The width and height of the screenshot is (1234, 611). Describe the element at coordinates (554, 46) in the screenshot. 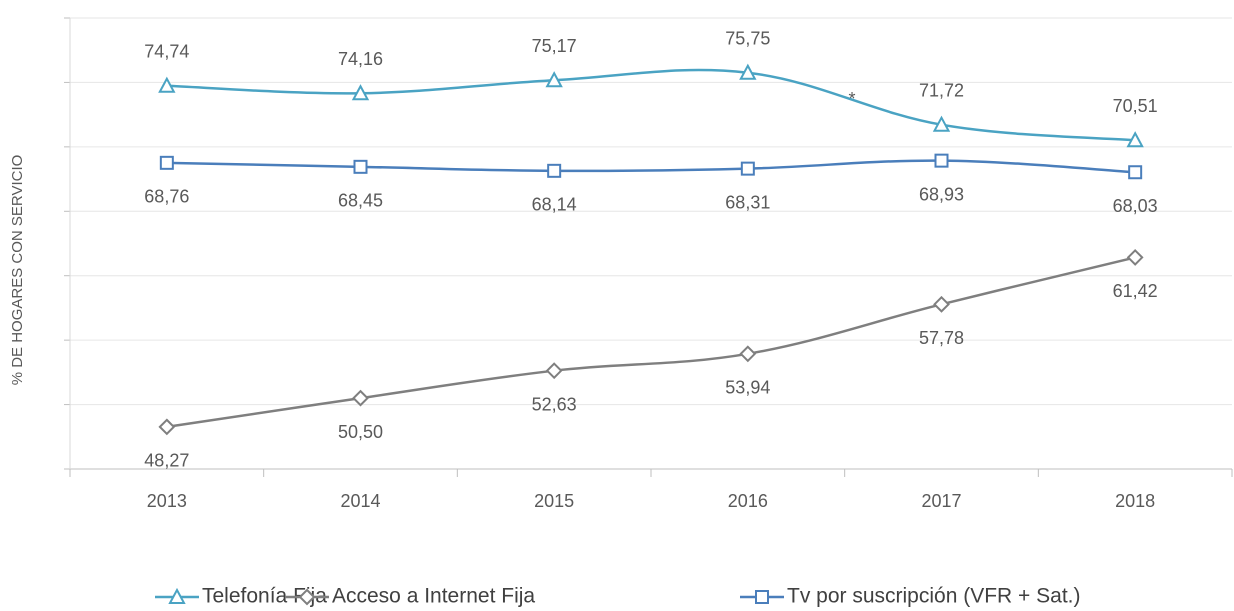

I see `data-label: 75,17` at that location.